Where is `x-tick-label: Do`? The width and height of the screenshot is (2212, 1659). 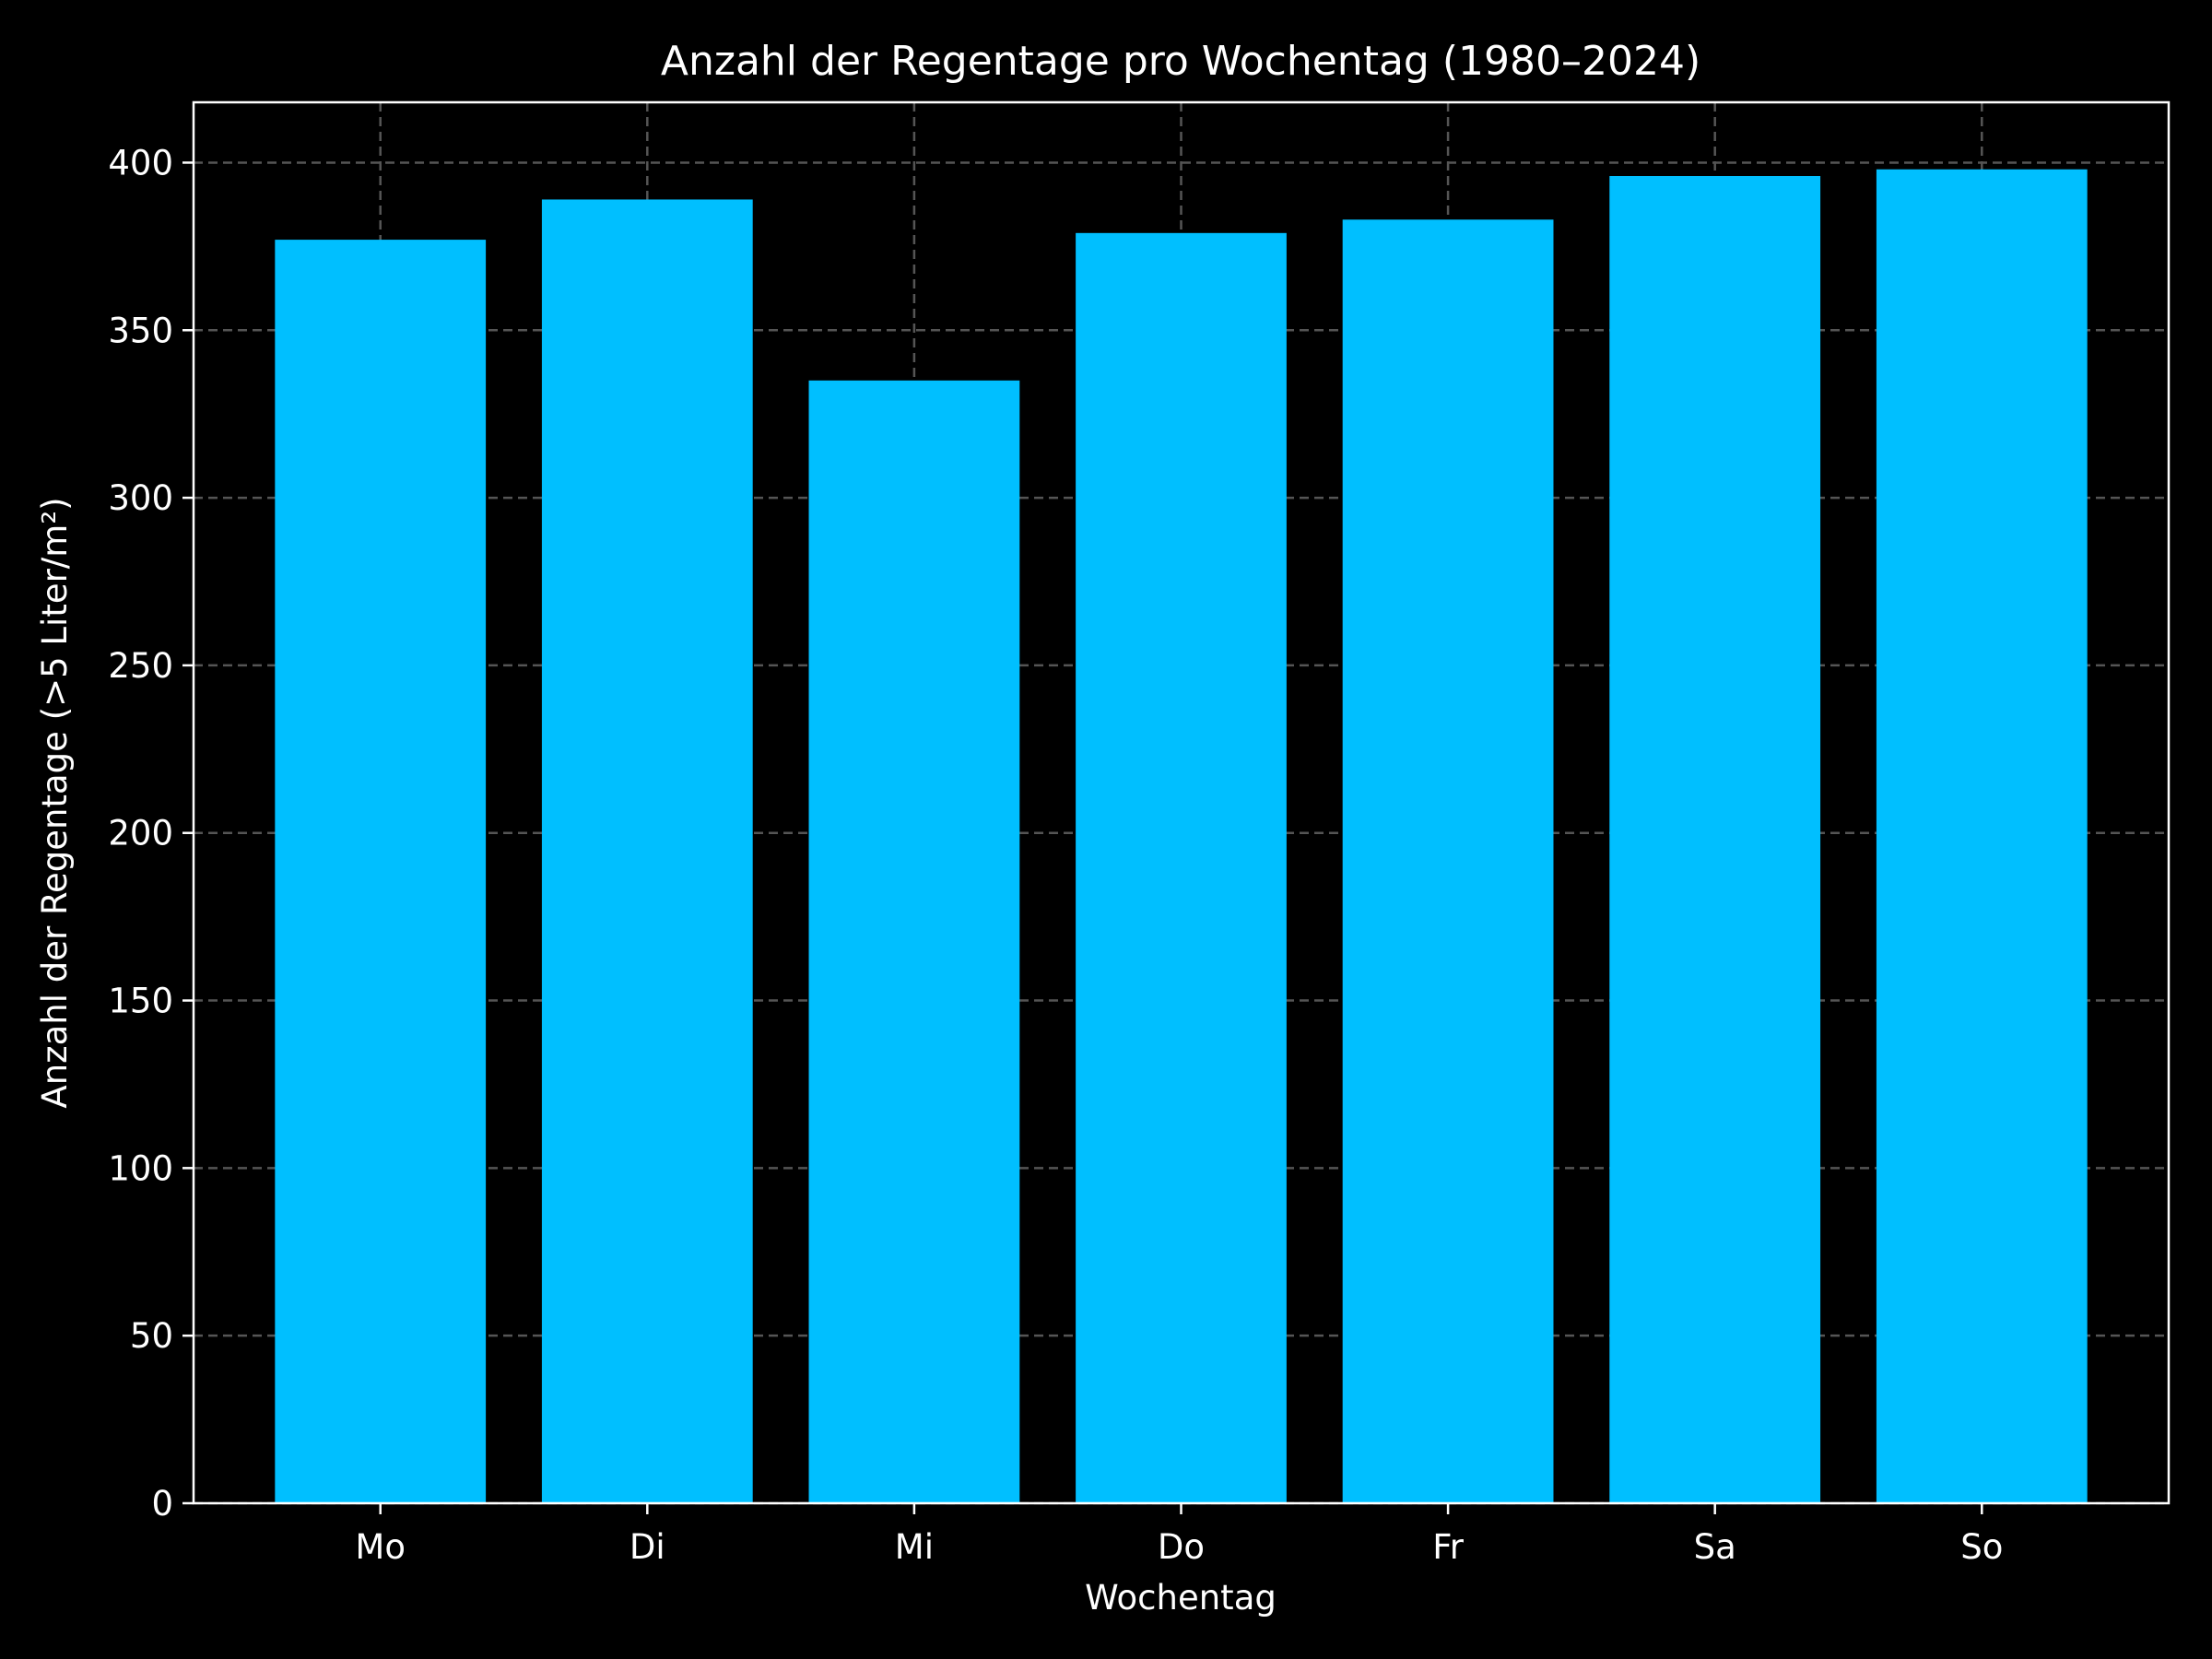 x-tick-label: Do is located at coordinates (1181, 1547).